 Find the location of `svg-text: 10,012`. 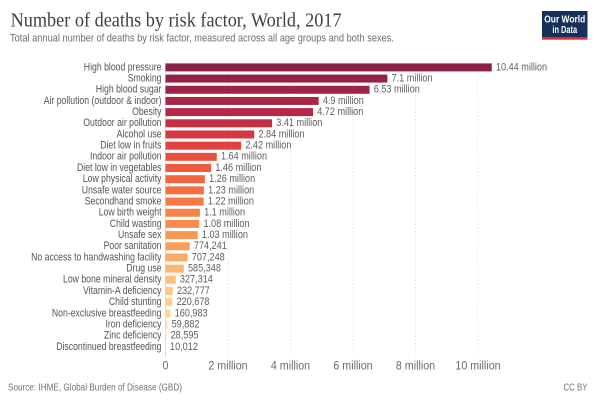

svg-text: 10,012 is located at coordinates (184, 347).